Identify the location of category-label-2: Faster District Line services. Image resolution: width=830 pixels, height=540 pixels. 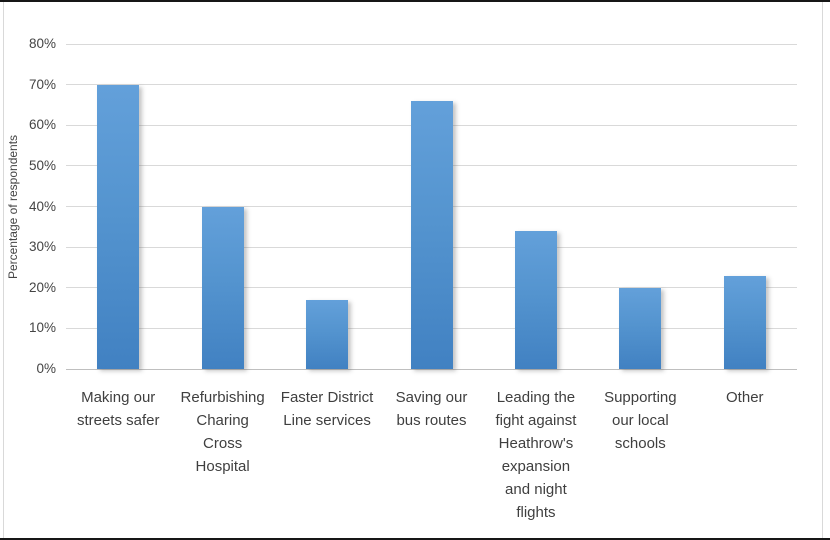
(327, 409).